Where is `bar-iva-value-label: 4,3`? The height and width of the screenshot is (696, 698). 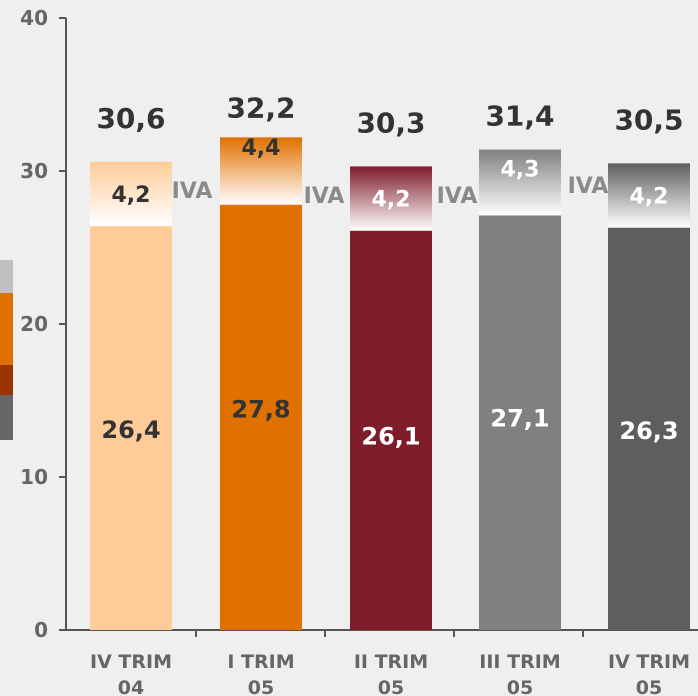
bar-iva-value-label: 4,3 is located at coordinates (520, 169).